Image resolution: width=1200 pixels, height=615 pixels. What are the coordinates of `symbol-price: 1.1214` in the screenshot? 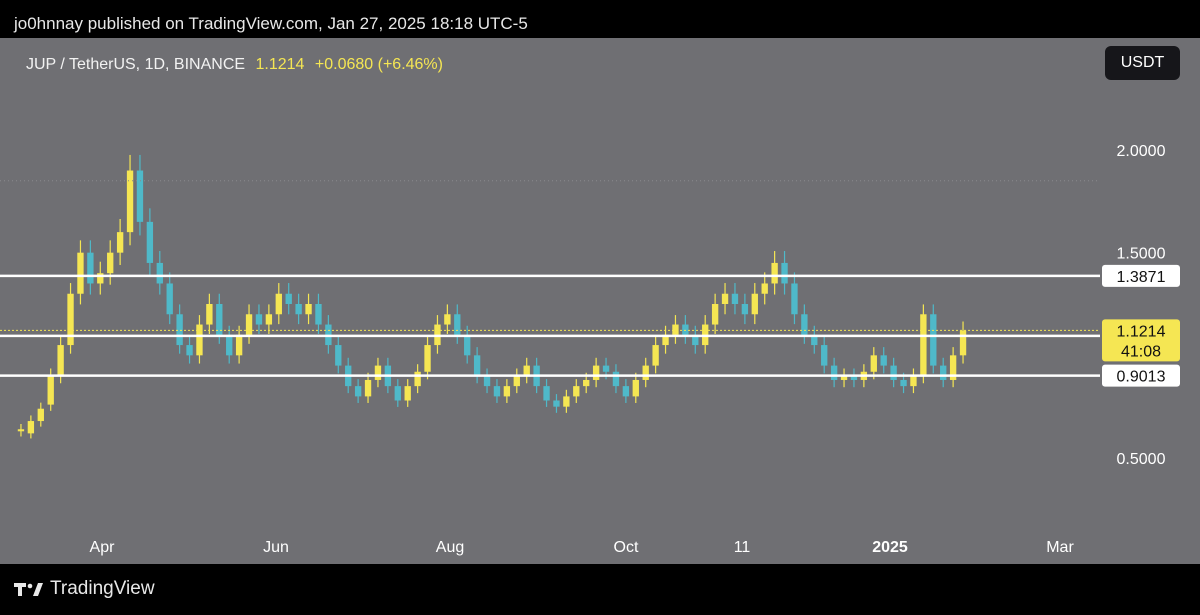 It's located at (280, 64).